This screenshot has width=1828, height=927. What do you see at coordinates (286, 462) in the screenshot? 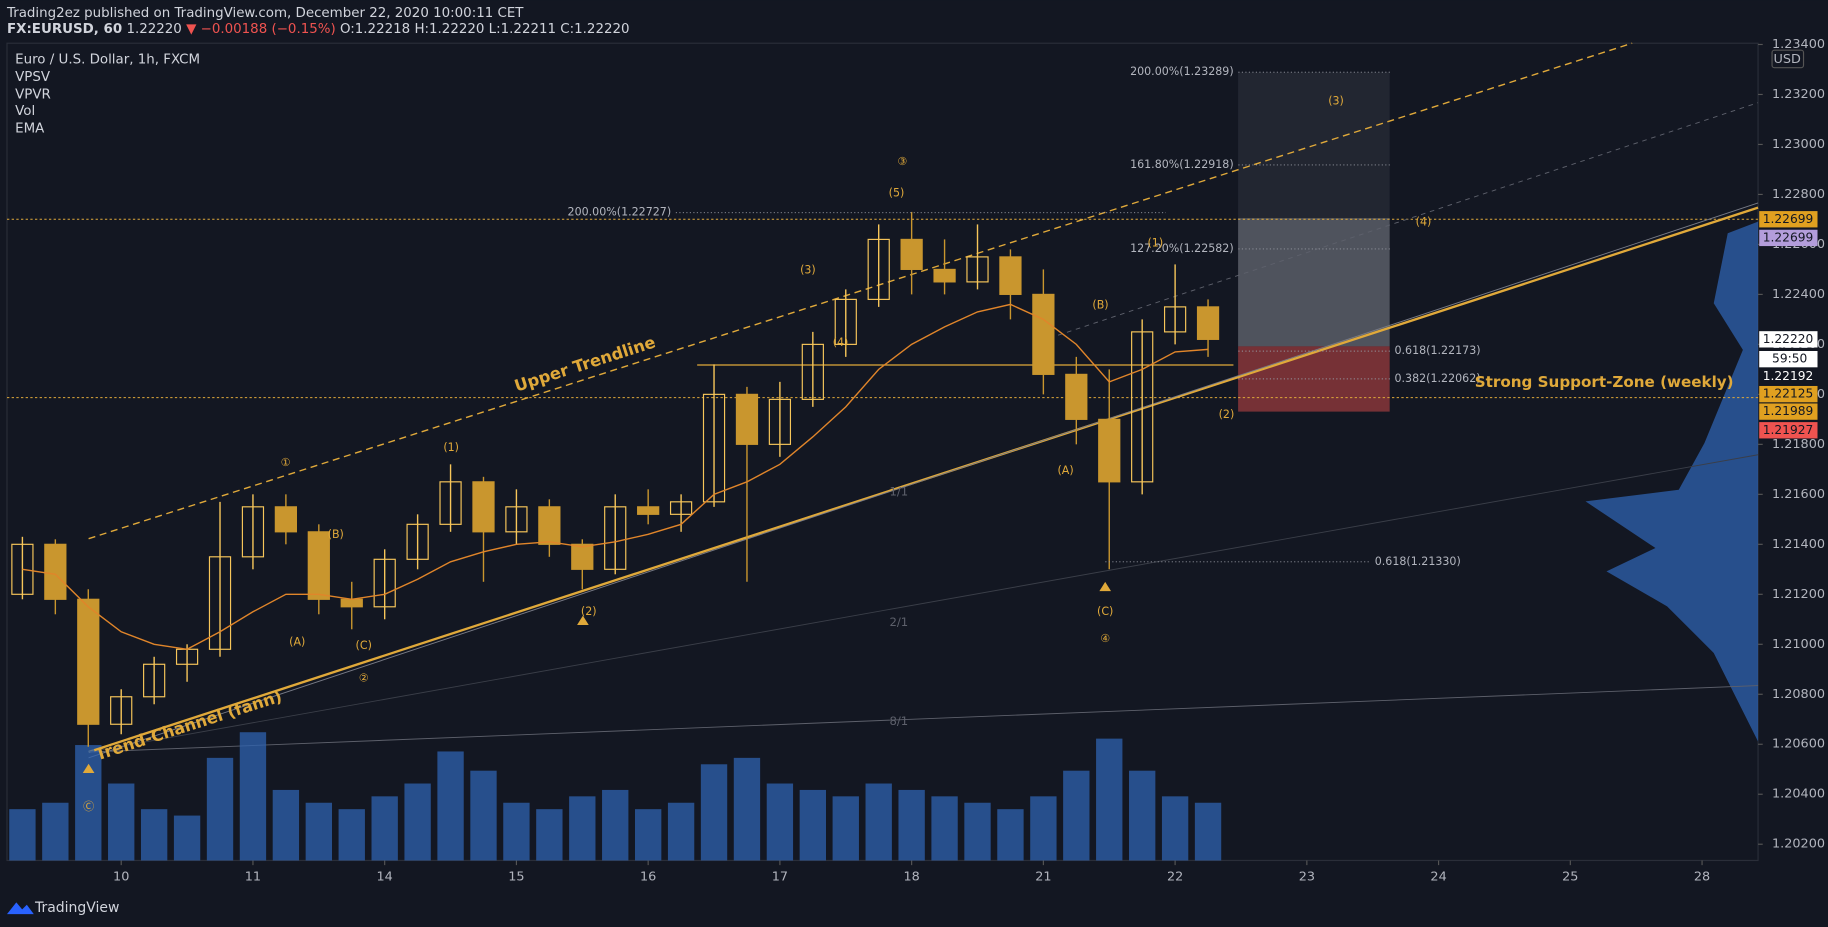
I see `wave: ①` at bounding box center [286, 462].